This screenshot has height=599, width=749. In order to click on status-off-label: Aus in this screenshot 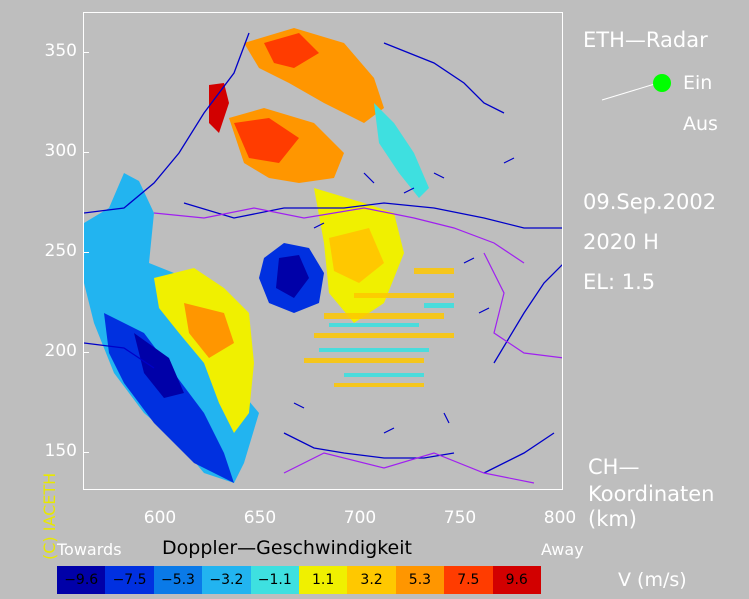, I will do `click(700, 124)`.